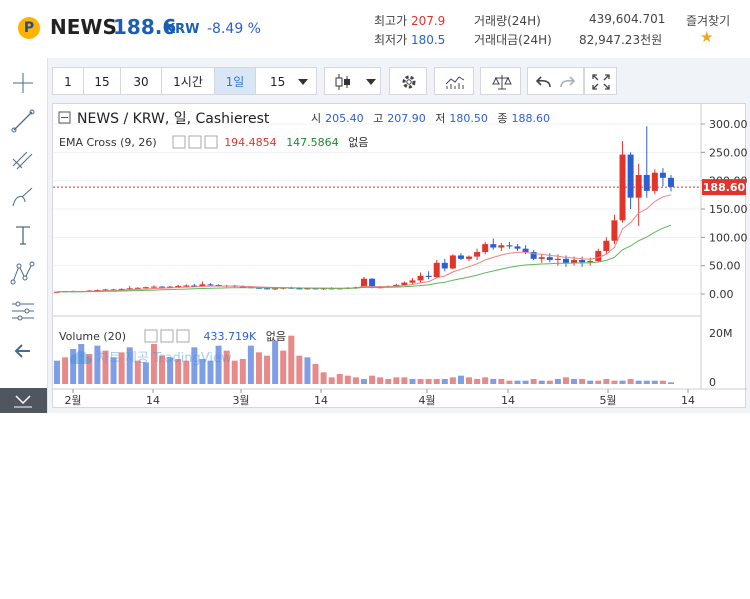 The width and height of the screenshot is (750, 599). Describe the element at coordinates (728, 237) in the screenshot. I see `price-tick-label: 100.00` at that location.